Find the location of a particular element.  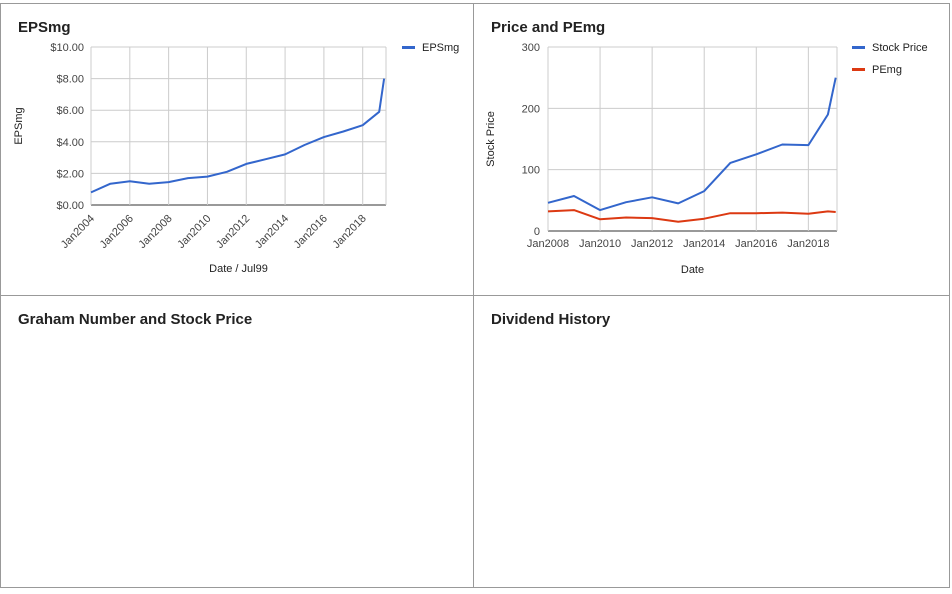

chart-title: Price and PEmg is located at coordinates (548, 27).